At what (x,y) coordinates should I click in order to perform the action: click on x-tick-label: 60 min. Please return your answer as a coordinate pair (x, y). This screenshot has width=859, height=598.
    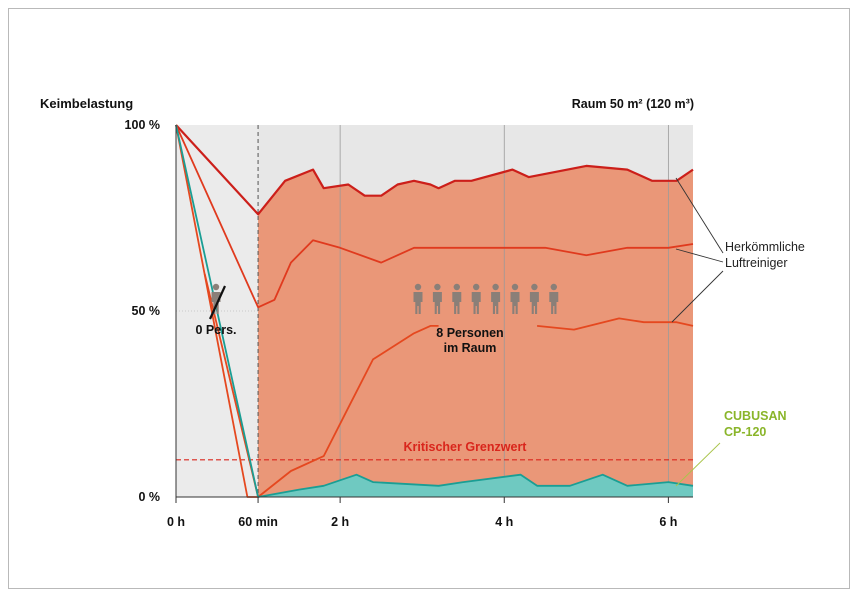
    Looking at the image, I should click on (258, 522).